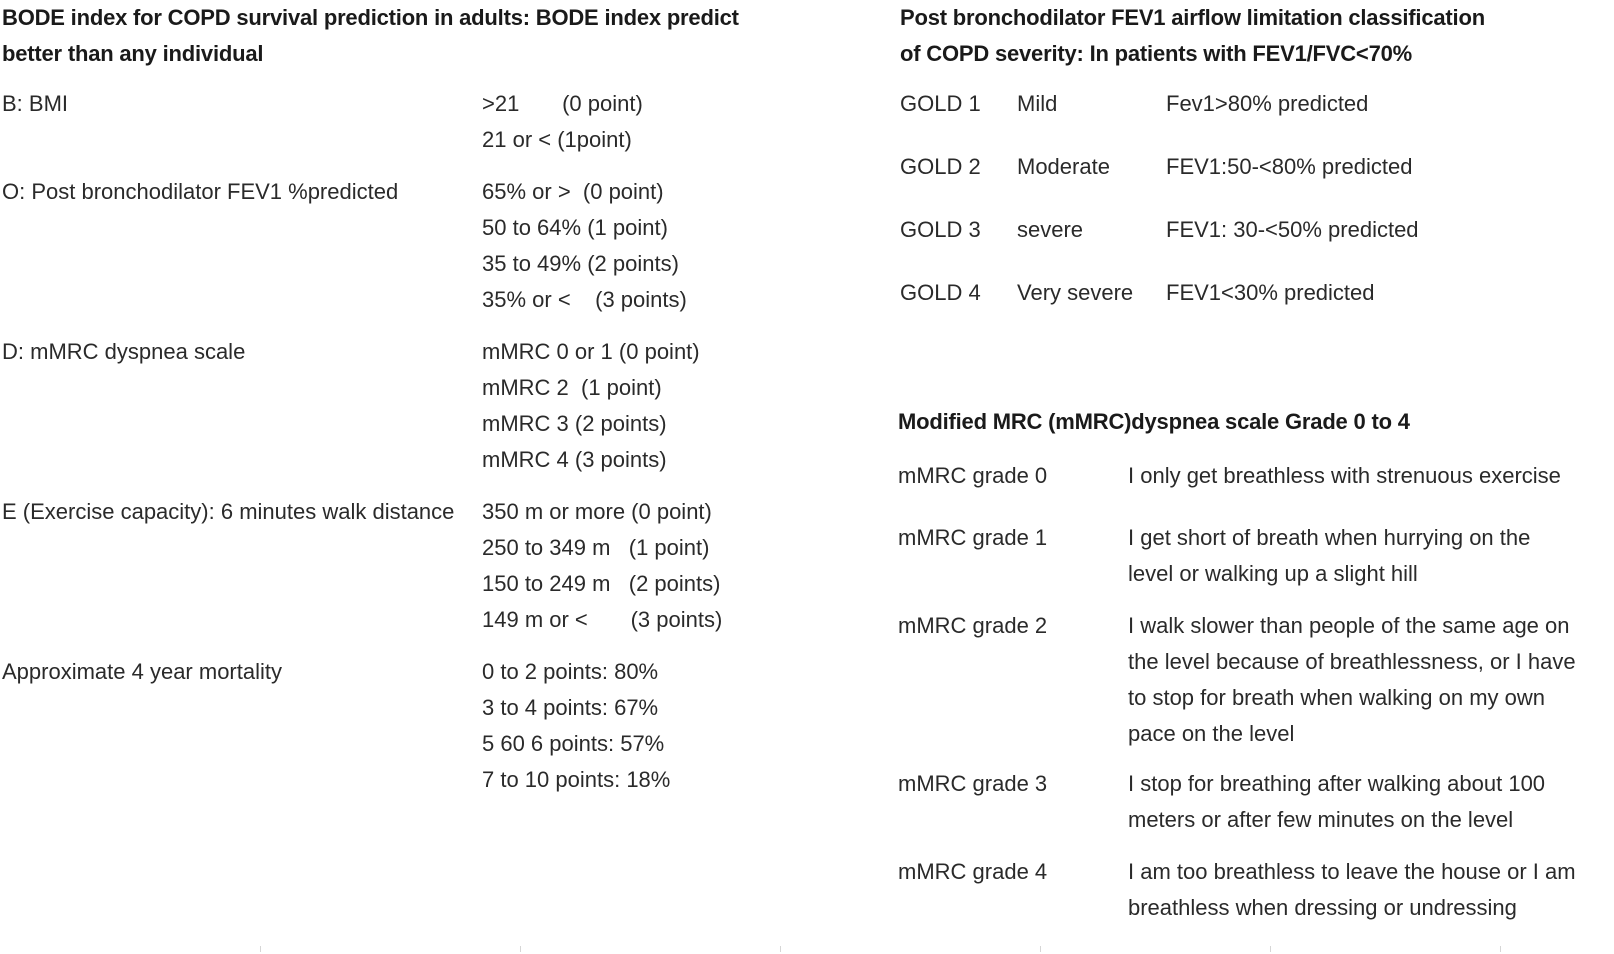  I want to click on mmrc-grade: mMRC grade 2, so click(973, 625).